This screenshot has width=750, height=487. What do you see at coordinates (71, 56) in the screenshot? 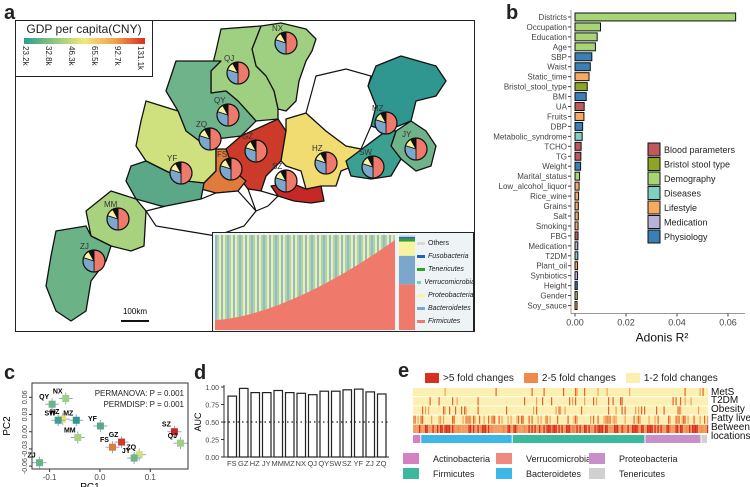
I see `gdp-tick-label: 46.3k` at bounding box center [71, 56].